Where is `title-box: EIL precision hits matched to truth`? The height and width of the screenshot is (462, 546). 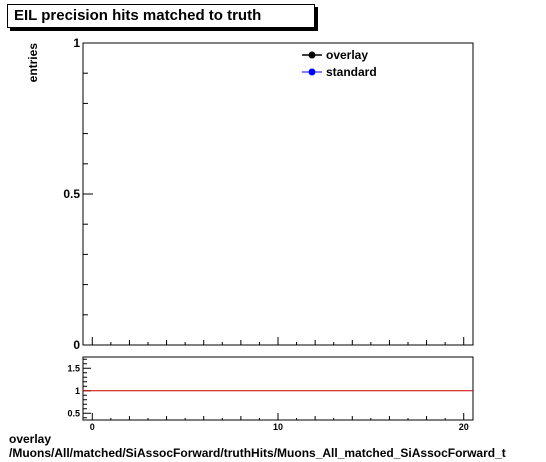
title-box: EIL precision hits matched to truth is located at coordinates (161, 16).